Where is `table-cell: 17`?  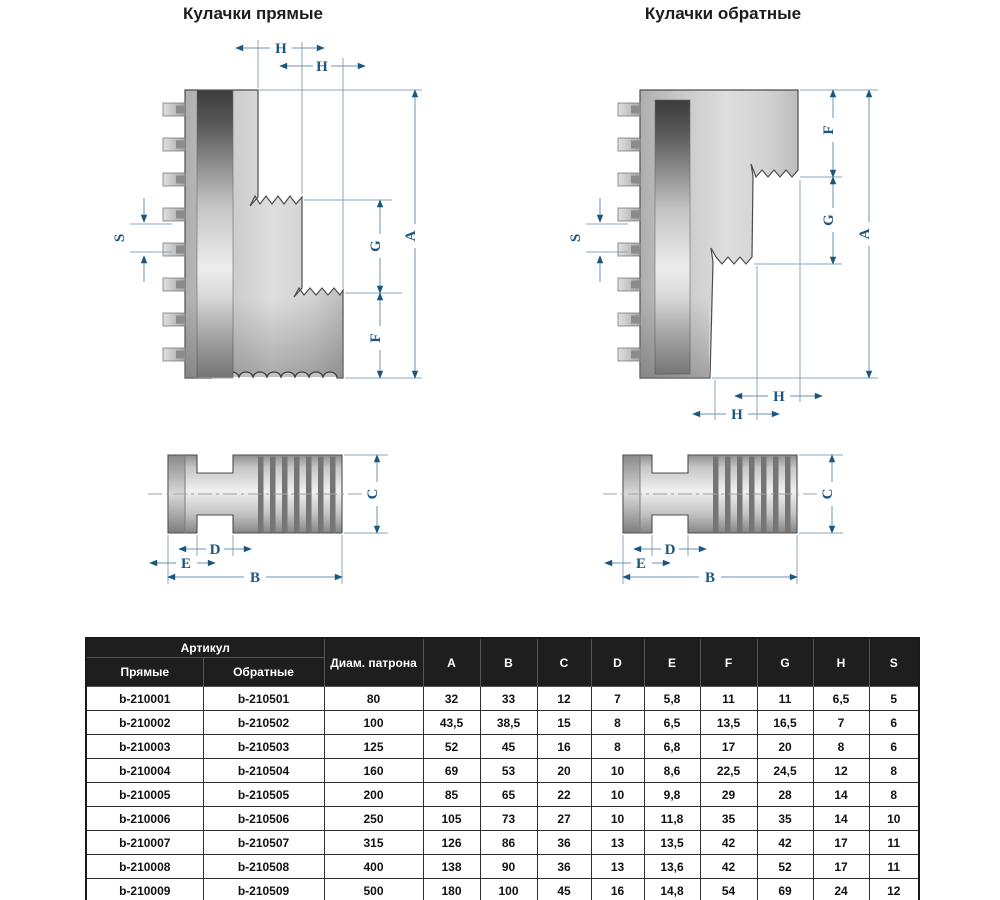 table-cell: 17 is located at coordinates (841, 867).